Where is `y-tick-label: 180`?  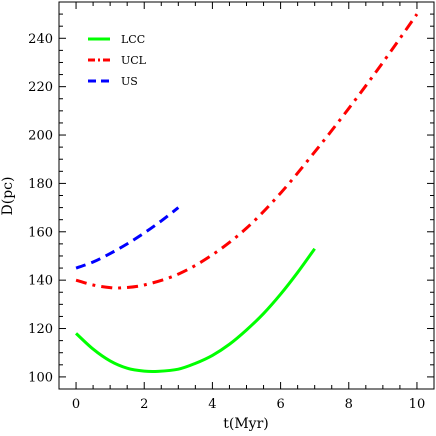 y-tick-label: 180 is located at coordinates (40, 184).